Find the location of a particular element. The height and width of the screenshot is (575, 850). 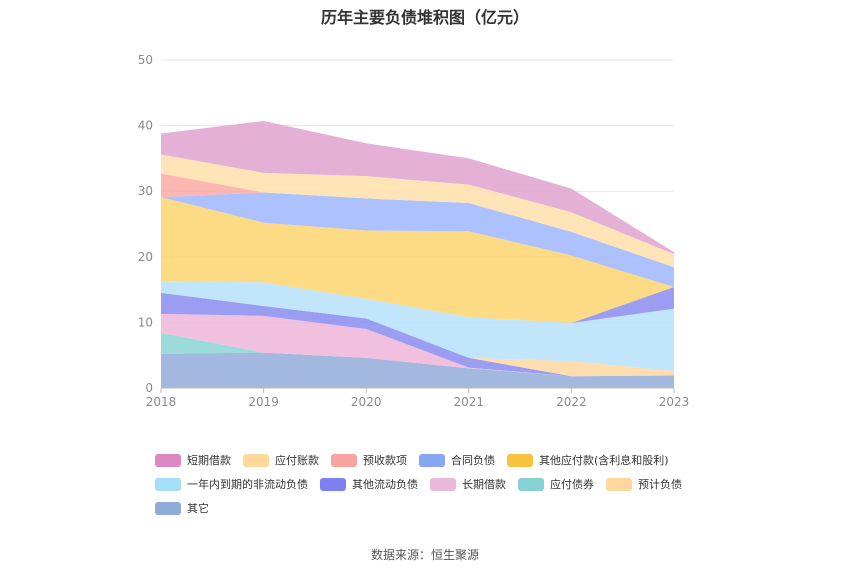

x-tick-label: 2020 is located at coordinates (366, 402).